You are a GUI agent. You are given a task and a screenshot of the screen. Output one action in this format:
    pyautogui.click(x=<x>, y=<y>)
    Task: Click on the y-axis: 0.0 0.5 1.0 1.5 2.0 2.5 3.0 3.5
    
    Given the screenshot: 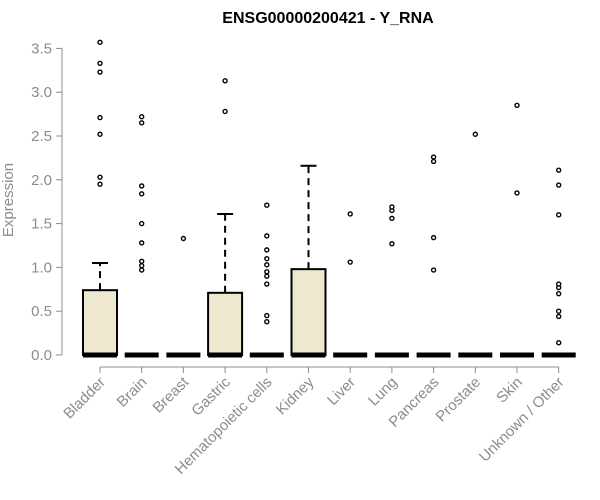 What is the action you would take?
    pyautogui.click(x=47, y=202)
    